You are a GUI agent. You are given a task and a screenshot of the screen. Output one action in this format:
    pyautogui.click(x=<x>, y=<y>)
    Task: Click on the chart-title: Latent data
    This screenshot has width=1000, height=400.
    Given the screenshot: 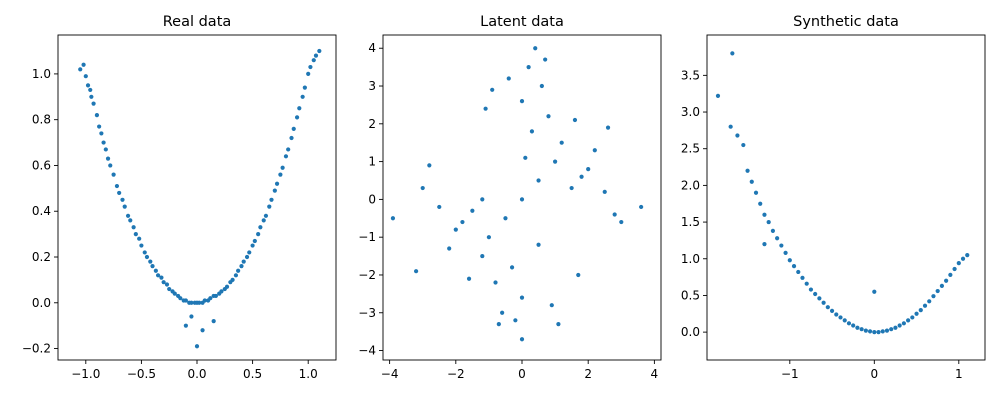 What is the action you would take?
    pyautogui.click(x=522, y=22)
    